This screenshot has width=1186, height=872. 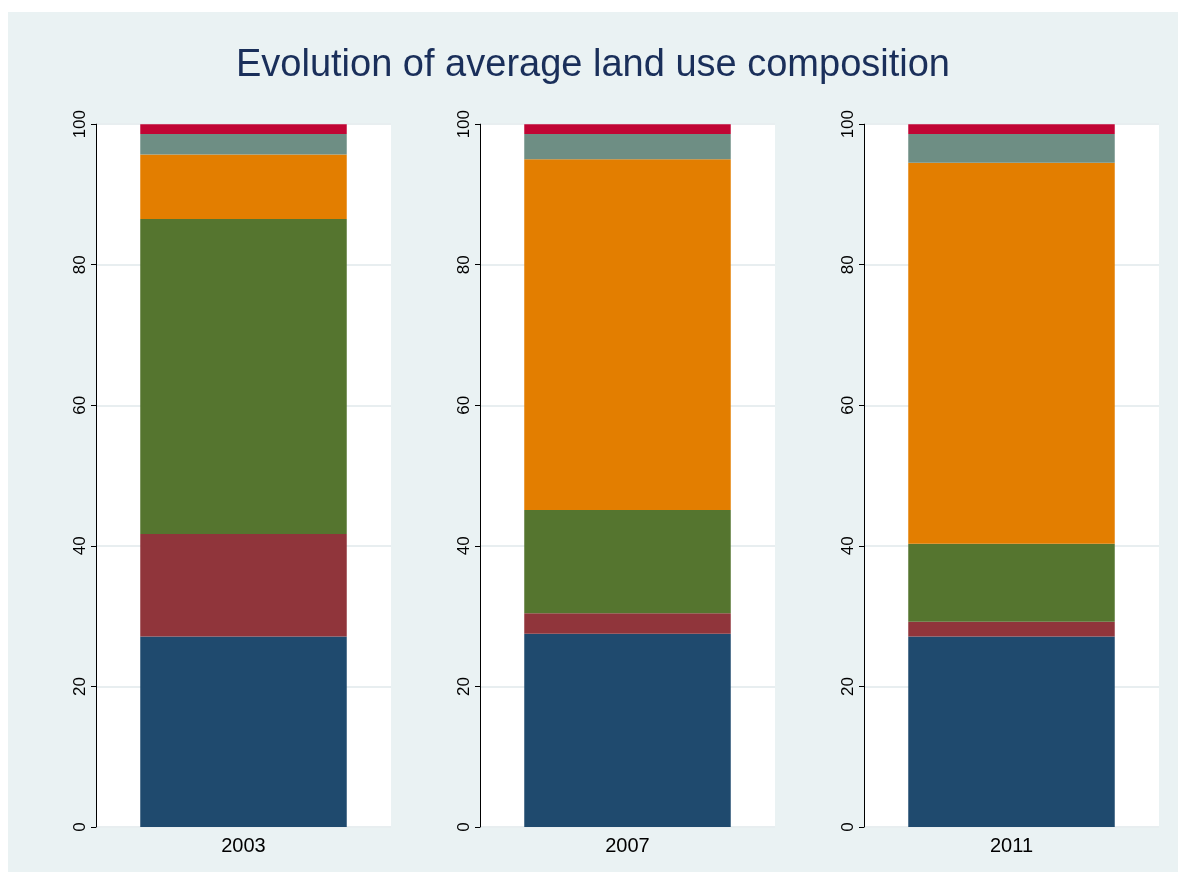 I want to click on x-tick-label: 2011, so click(x=1011, y=845).